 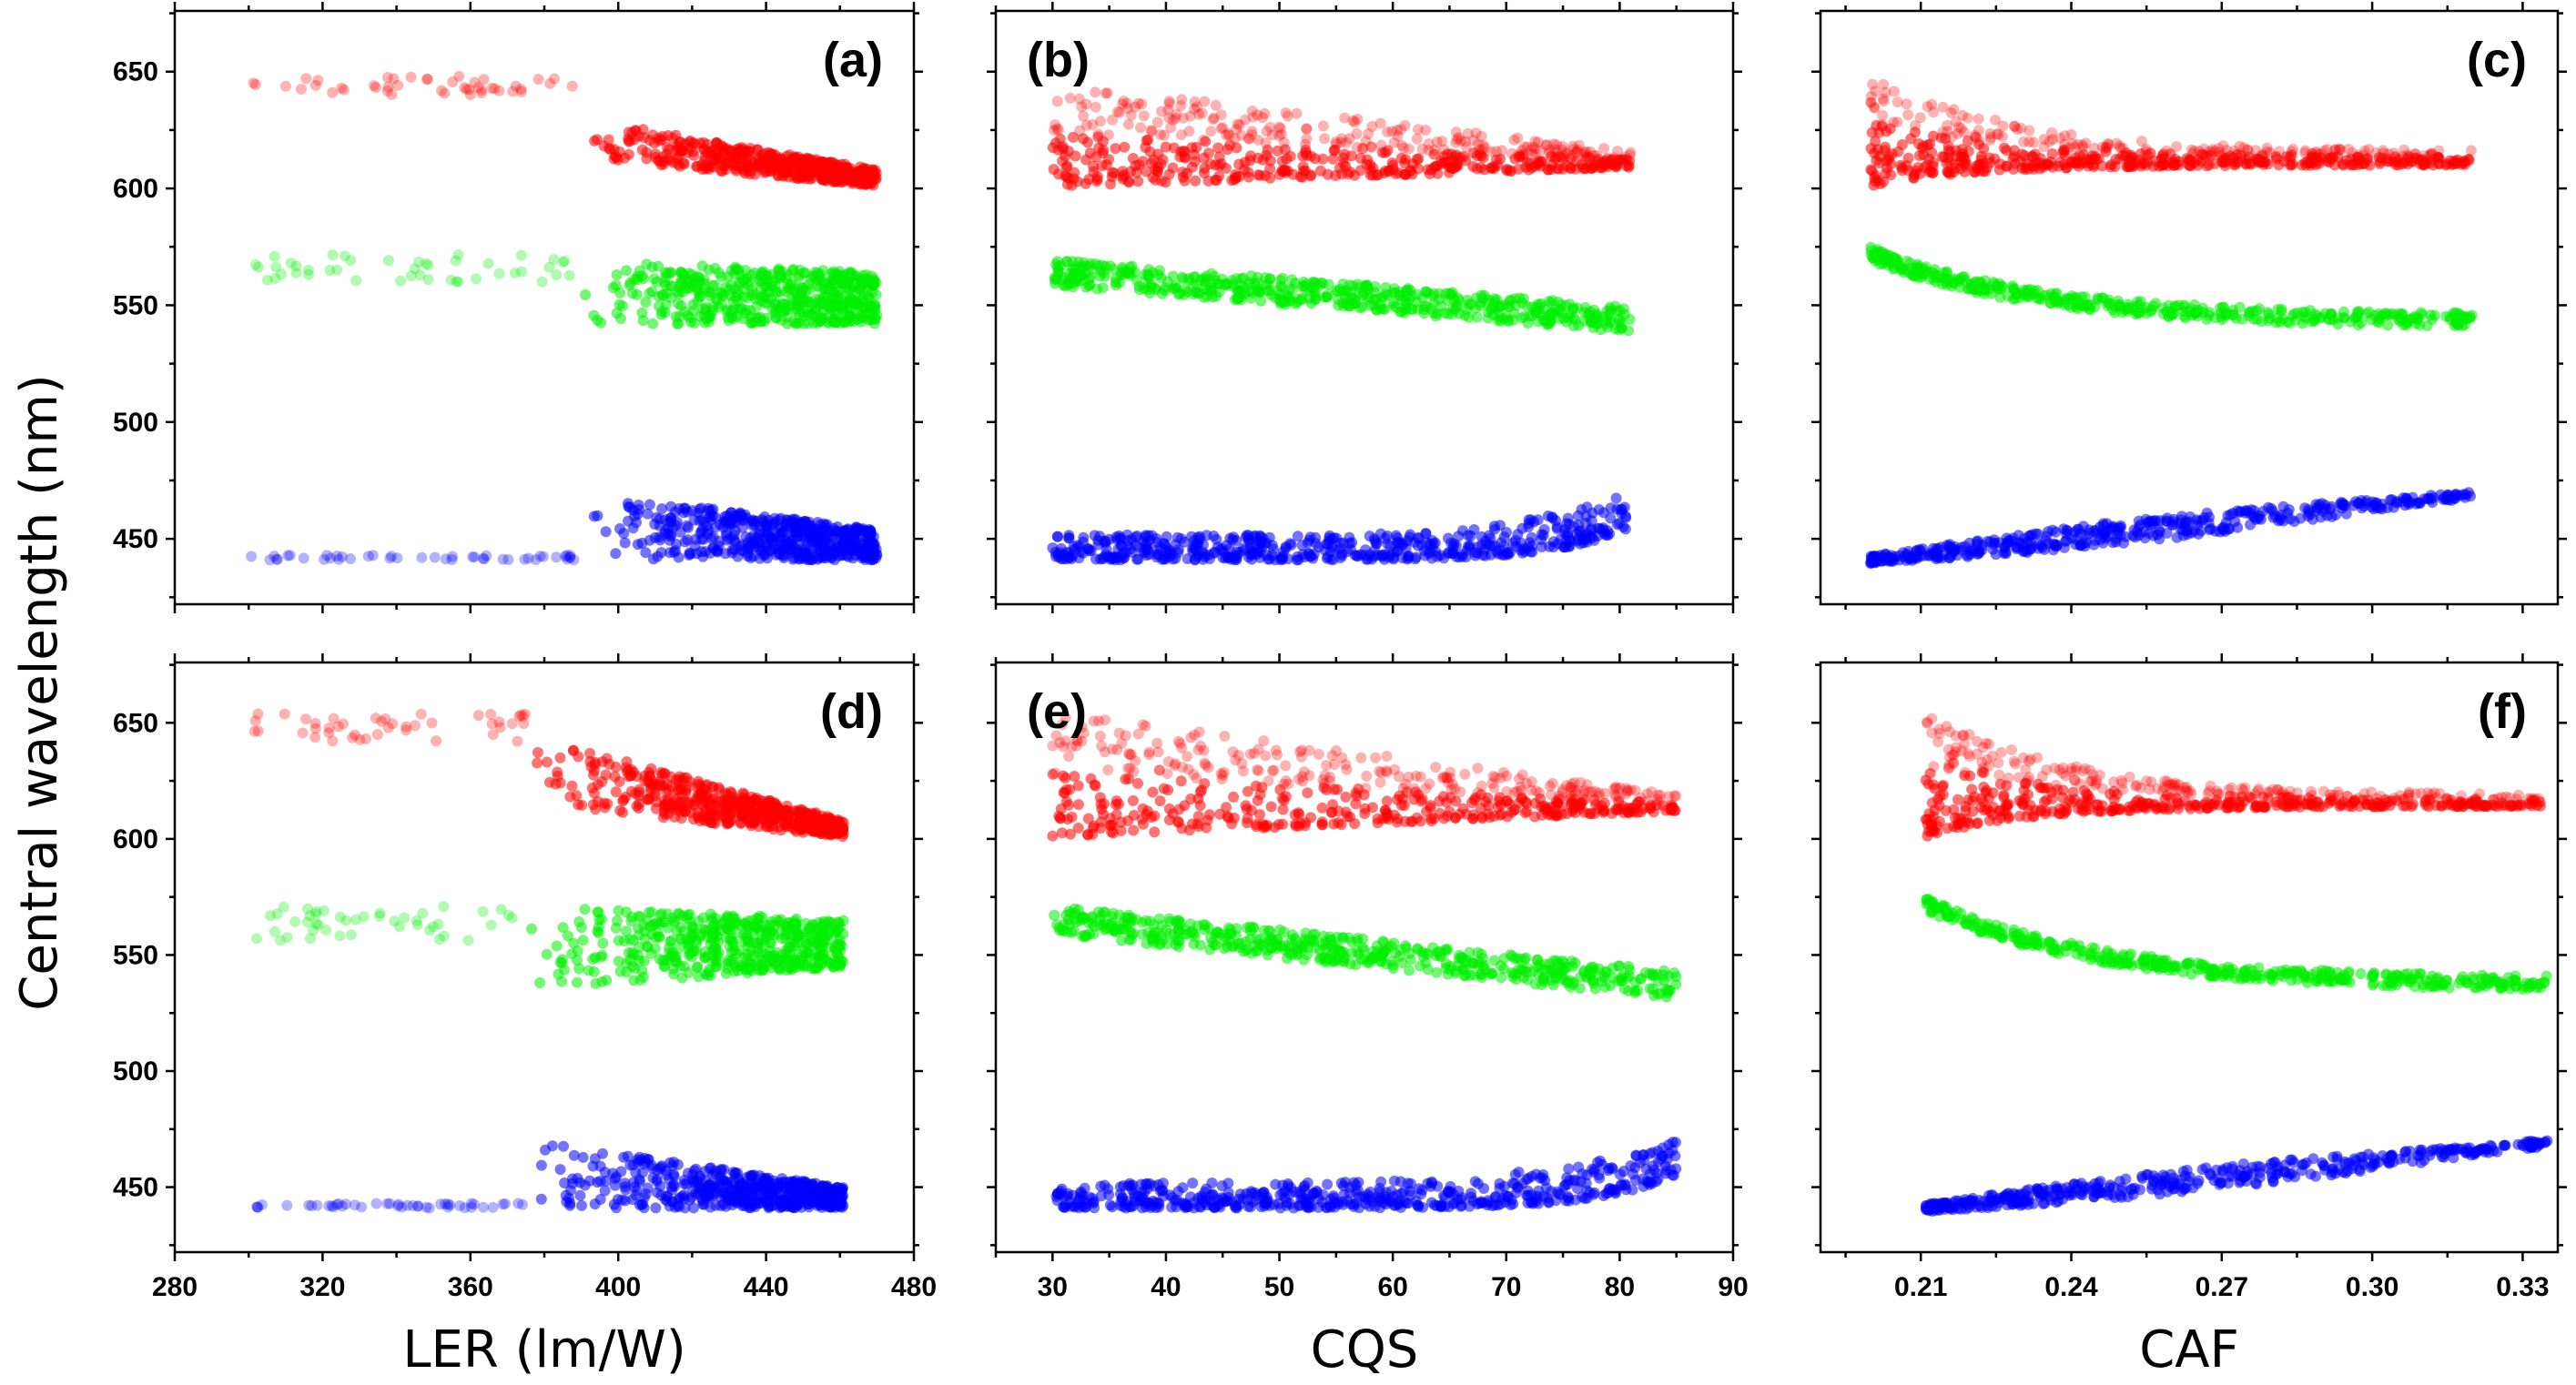 What do you see at coordinates (2189, 307) in the screenshot?
I see `plot-frame` at bounding box center [2189, 307].